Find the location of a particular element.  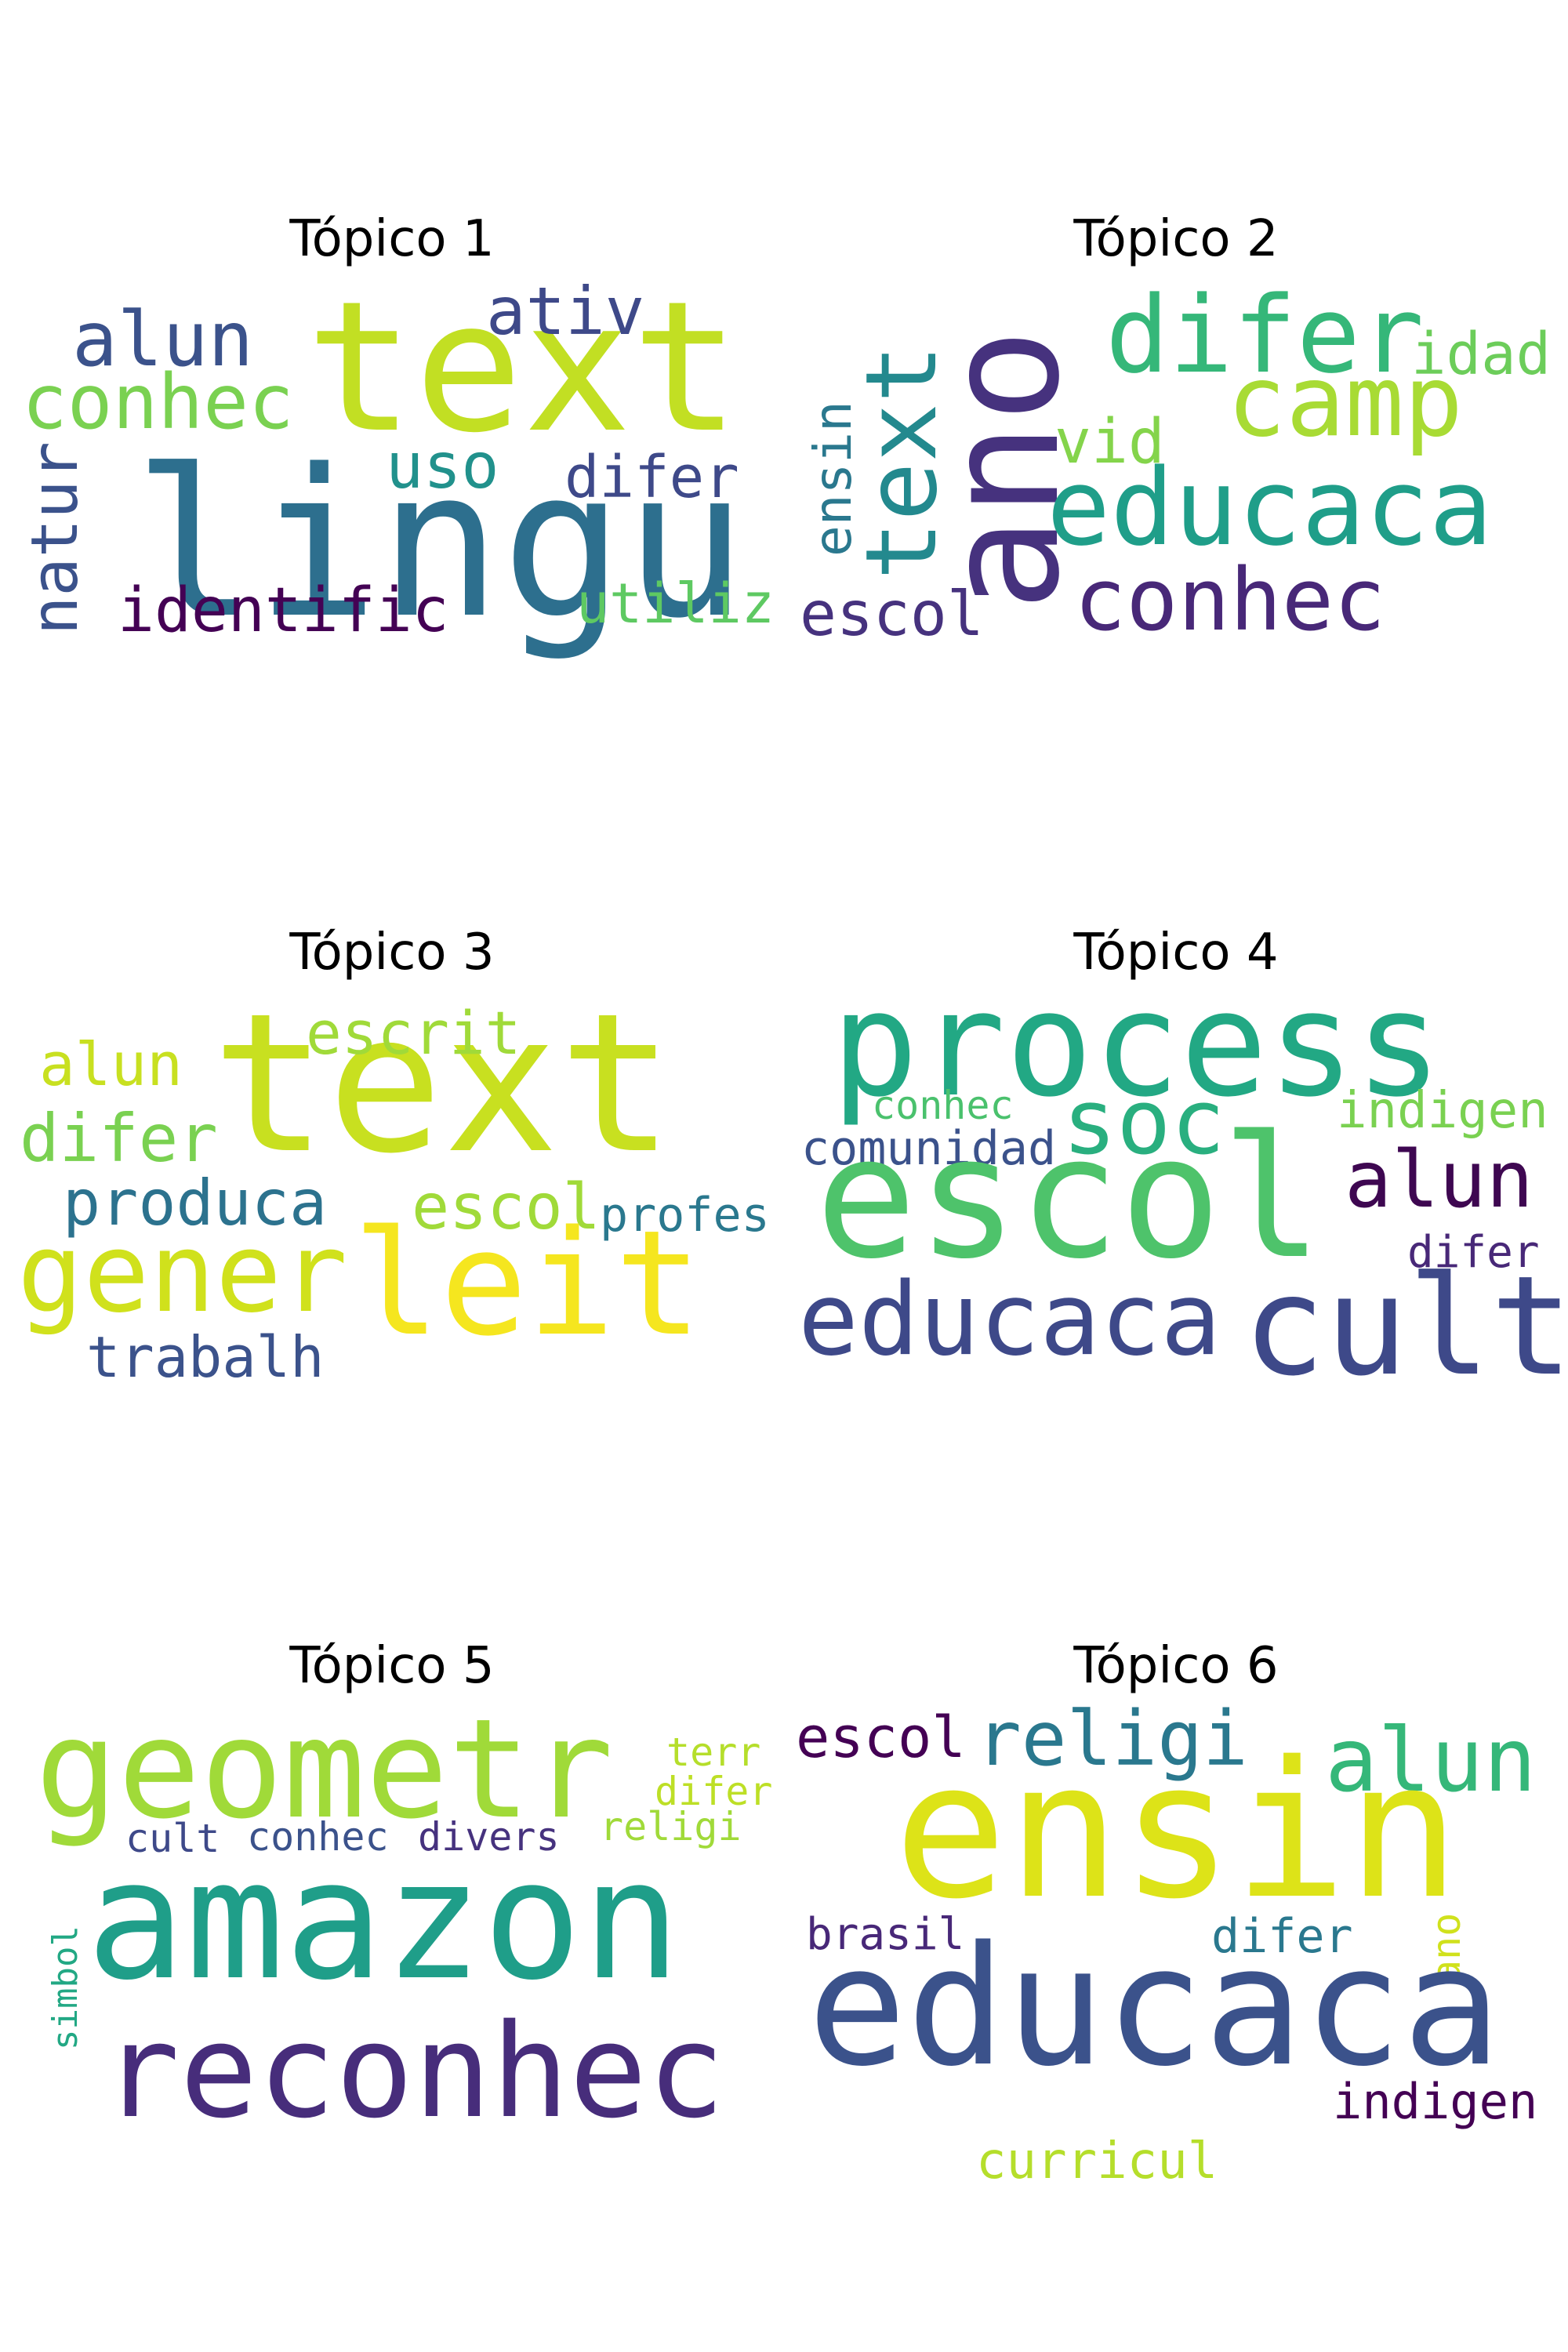

word: curricul is located at coordinates (1097, 2161).